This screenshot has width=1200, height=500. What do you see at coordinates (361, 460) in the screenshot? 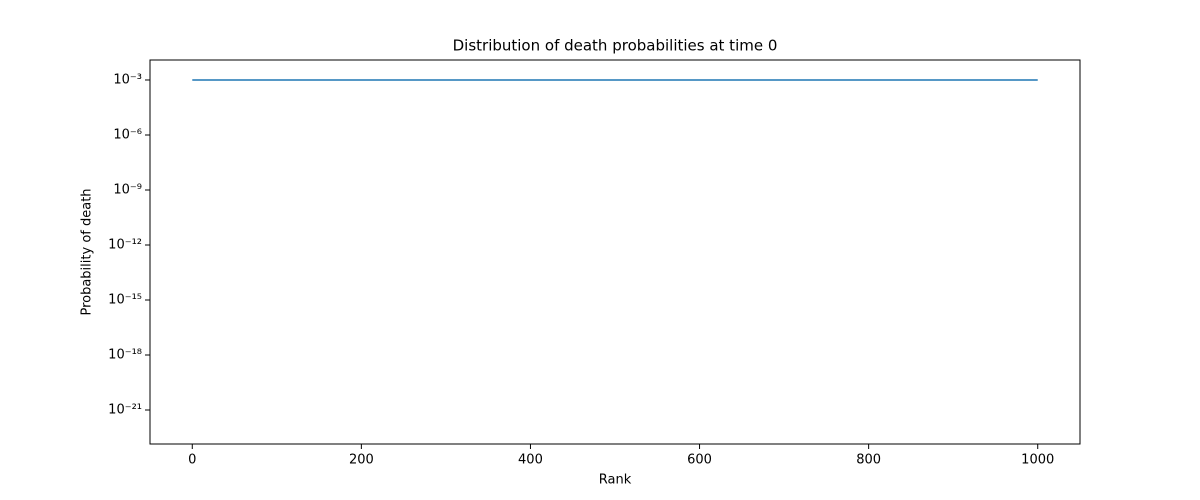
I see `x-tick-label: 200` at bounding box center [361, 460].